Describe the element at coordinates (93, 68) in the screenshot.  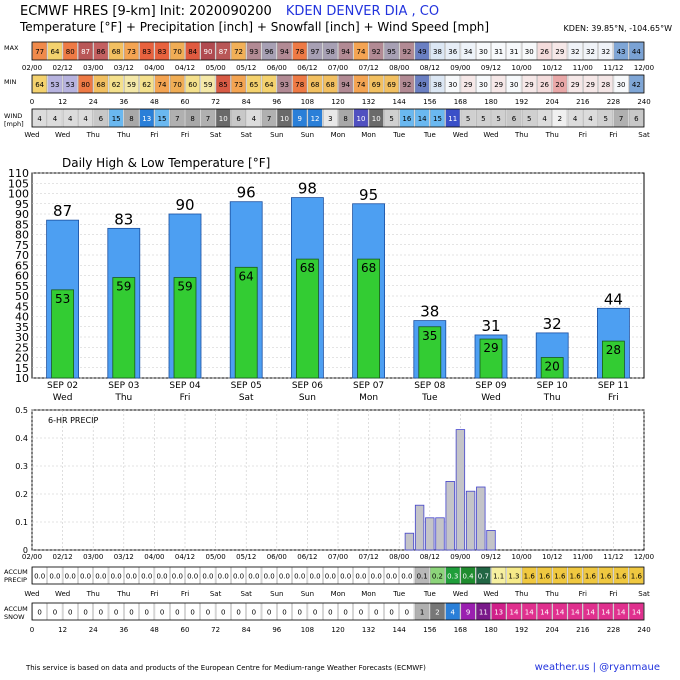
I see `max-hour-tick: 03/00` at that location.